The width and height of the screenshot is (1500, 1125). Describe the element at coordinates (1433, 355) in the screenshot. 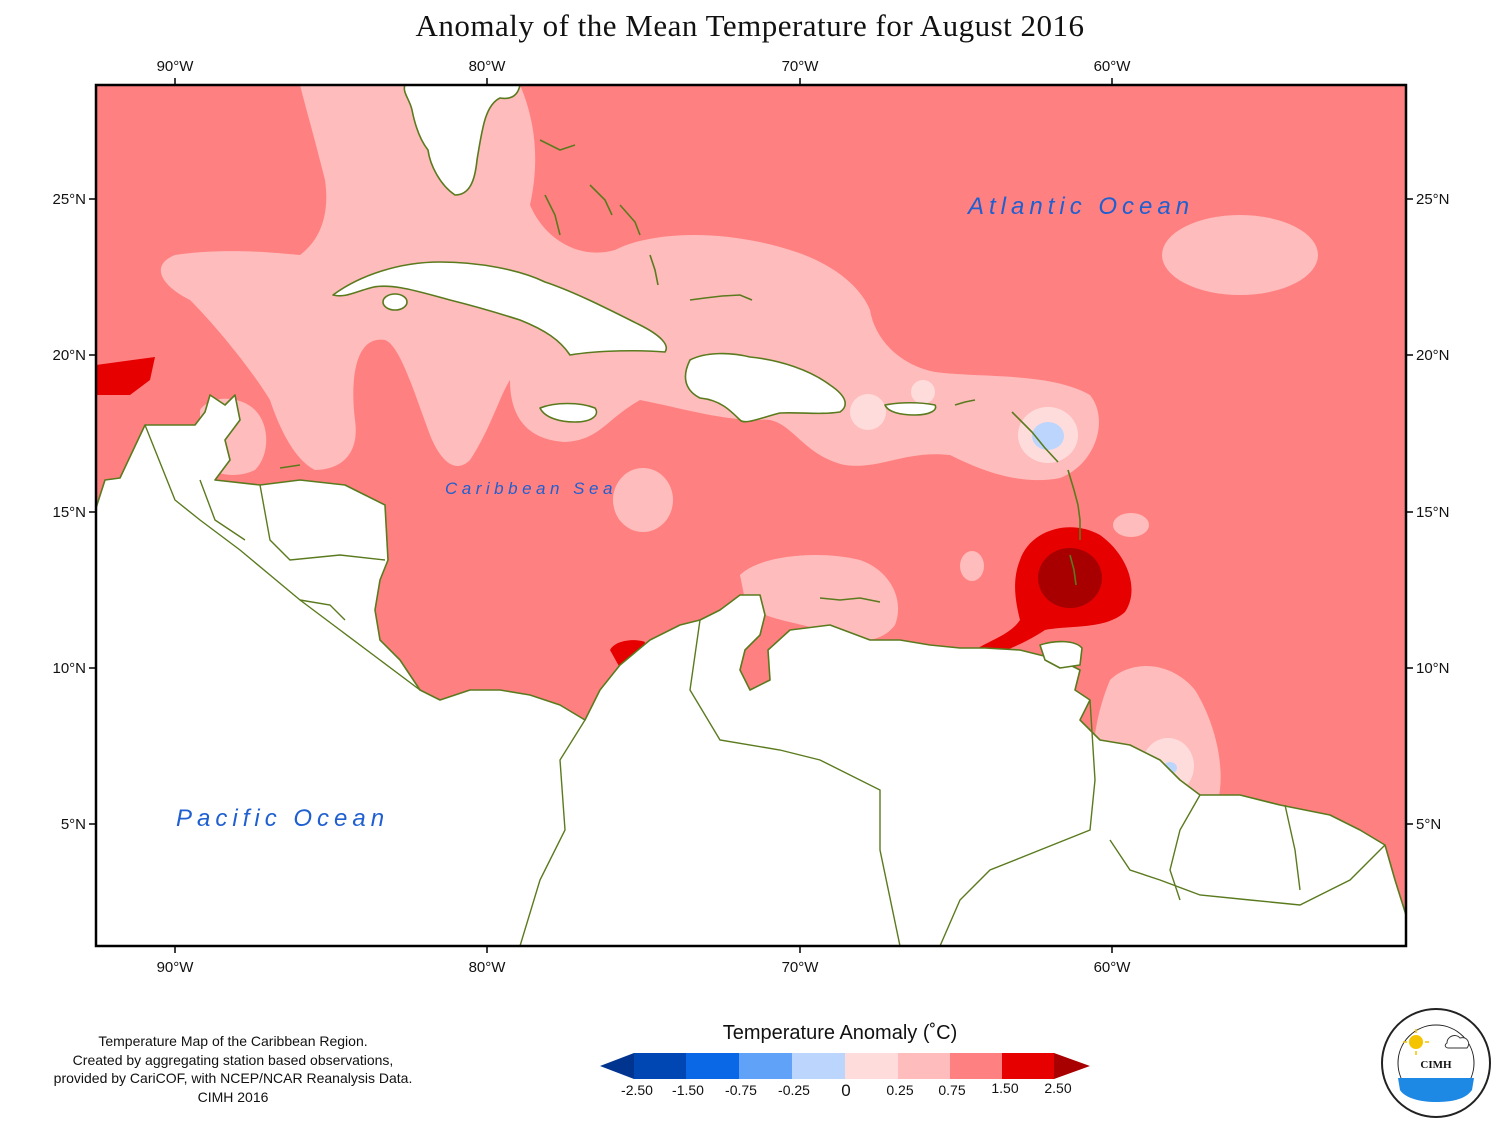

I see `lat-label-right: 20°N` at that location.